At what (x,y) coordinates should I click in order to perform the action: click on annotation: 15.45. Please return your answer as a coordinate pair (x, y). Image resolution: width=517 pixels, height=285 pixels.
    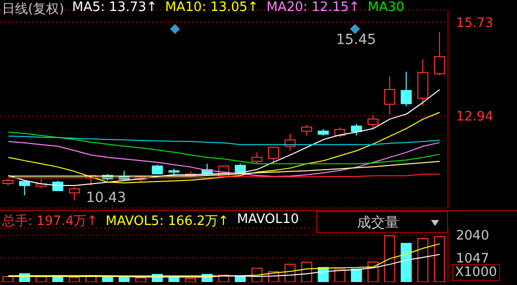
    Looking at the image, I should click on (356, 40).